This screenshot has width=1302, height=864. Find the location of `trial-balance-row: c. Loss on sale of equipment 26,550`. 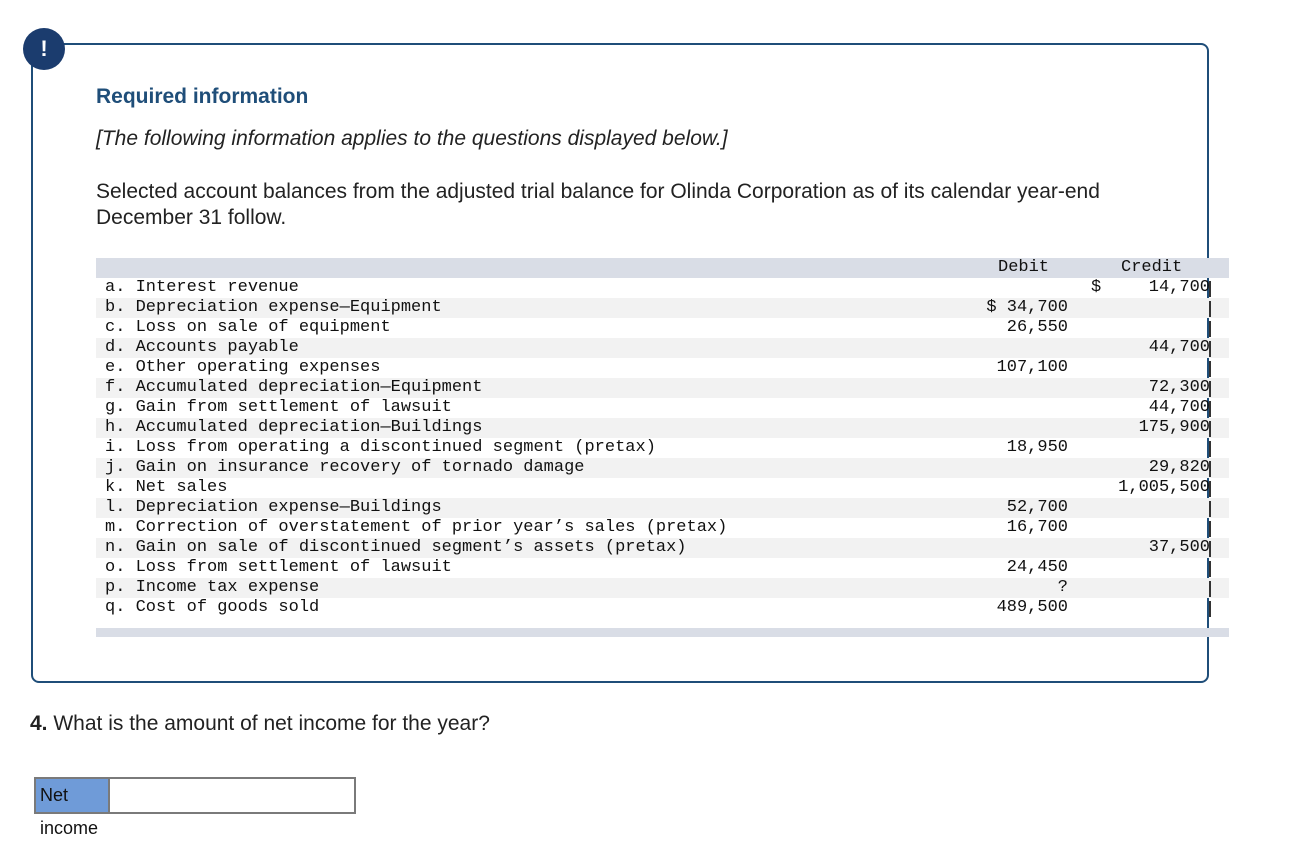

trial-balance-row: c. Loss on sale of equipment 26,550 is located at coordinates (662, 328).